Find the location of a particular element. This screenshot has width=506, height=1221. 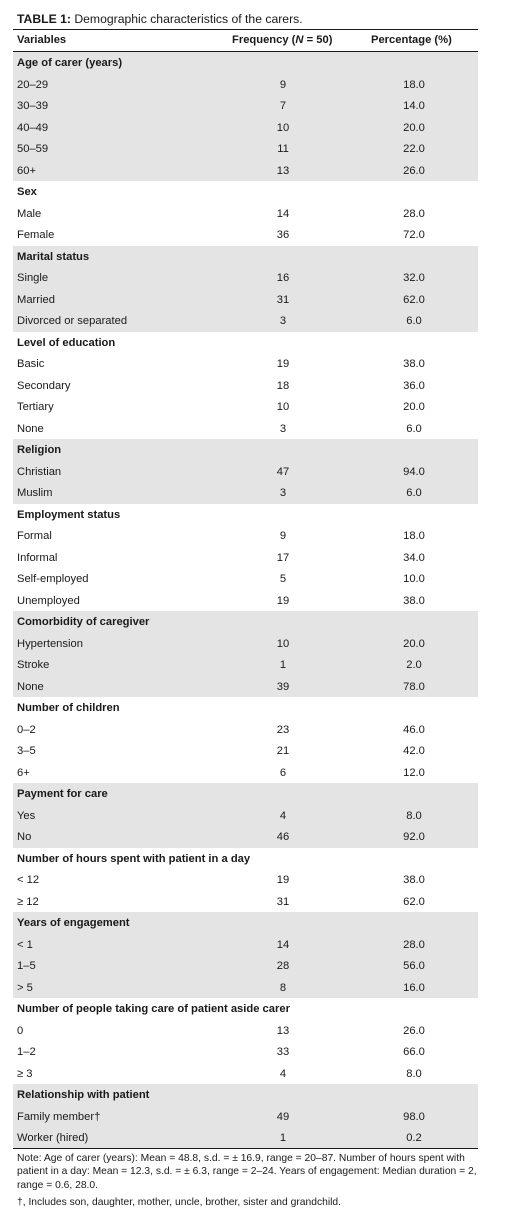

row-label: Worker (hired) is located at coordinates (53, 1138).